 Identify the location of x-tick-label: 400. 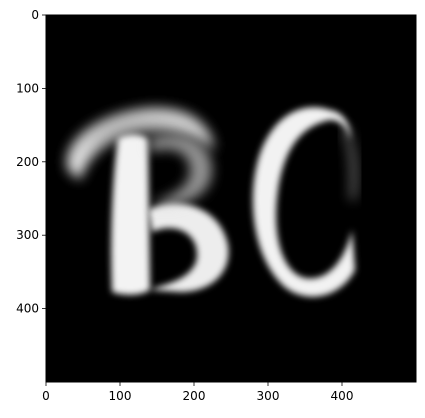
(342, 396).